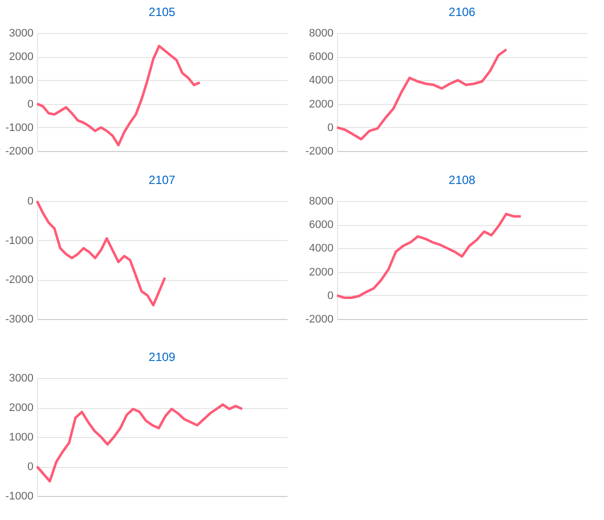 The image size is (604, 520). What do you see at coordinates (162, 12) in the screenshot?
I see `chart-title: 2105` at bounding box center [162, 12].